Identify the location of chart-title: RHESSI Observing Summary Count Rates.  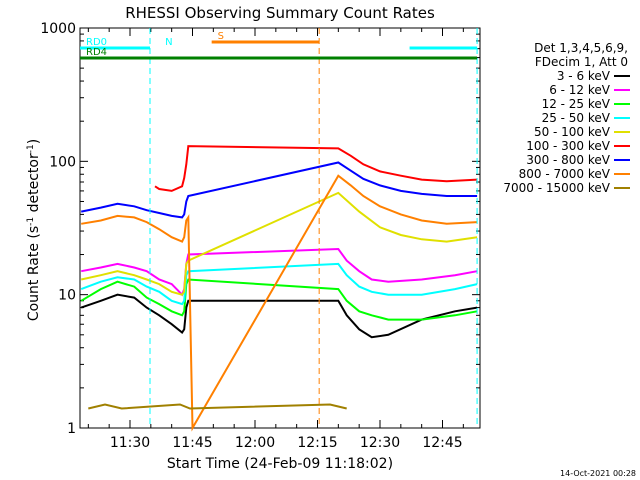
(280, 13).